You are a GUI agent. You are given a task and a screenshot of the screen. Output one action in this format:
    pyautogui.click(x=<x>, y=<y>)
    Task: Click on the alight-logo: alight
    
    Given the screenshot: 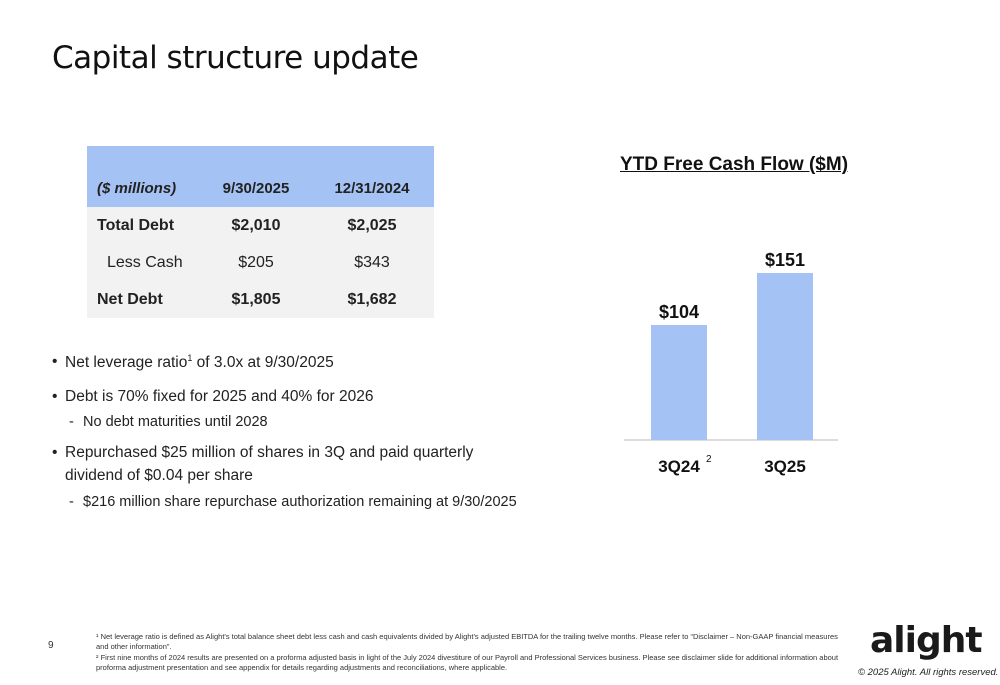 What is the action you would take?
    pyautogui.click(x=926, y=640)
    